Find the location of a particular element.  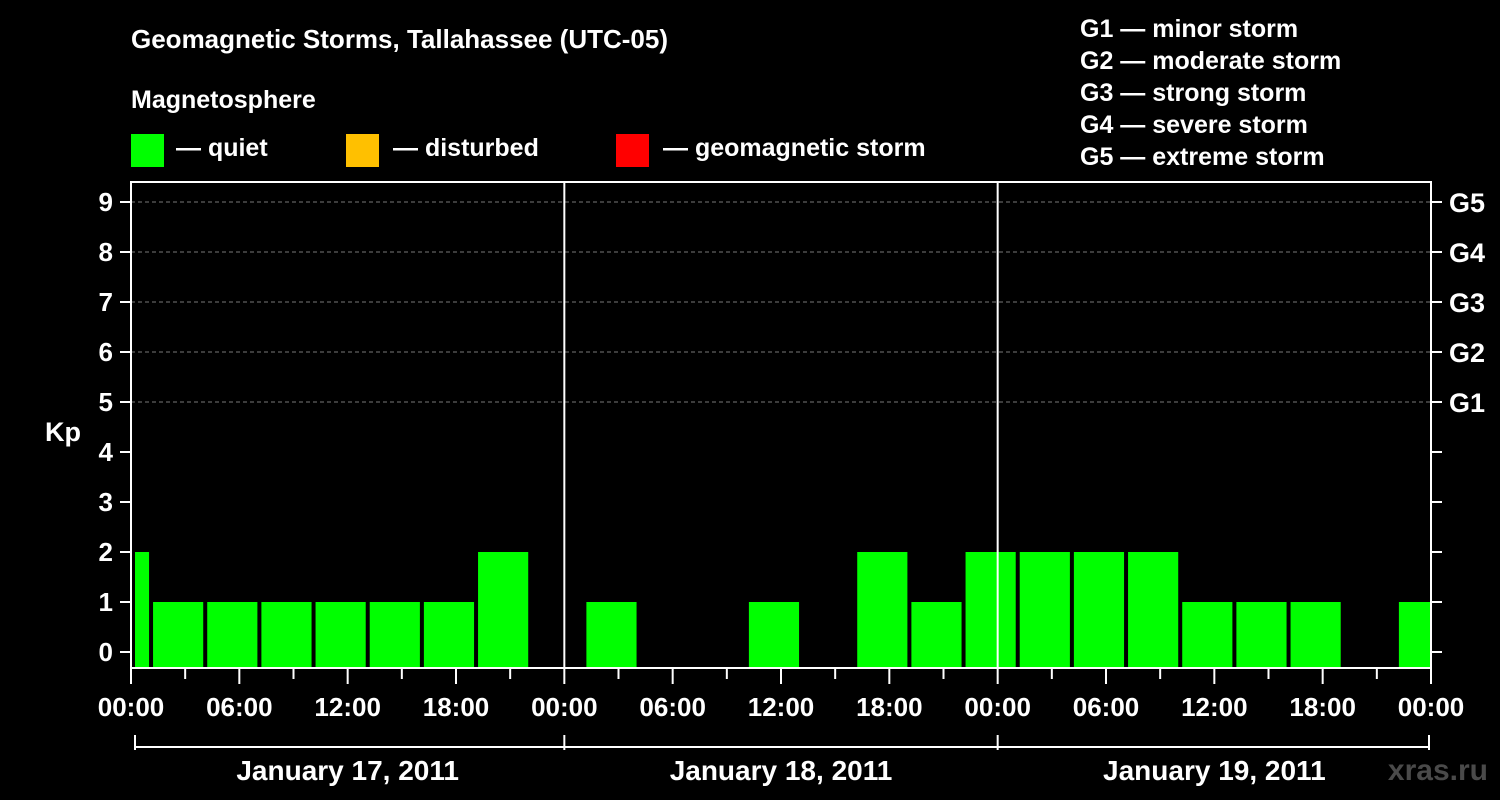

storm-scale-g4: G4 — severe storm is located at coordinates (1194, 125).